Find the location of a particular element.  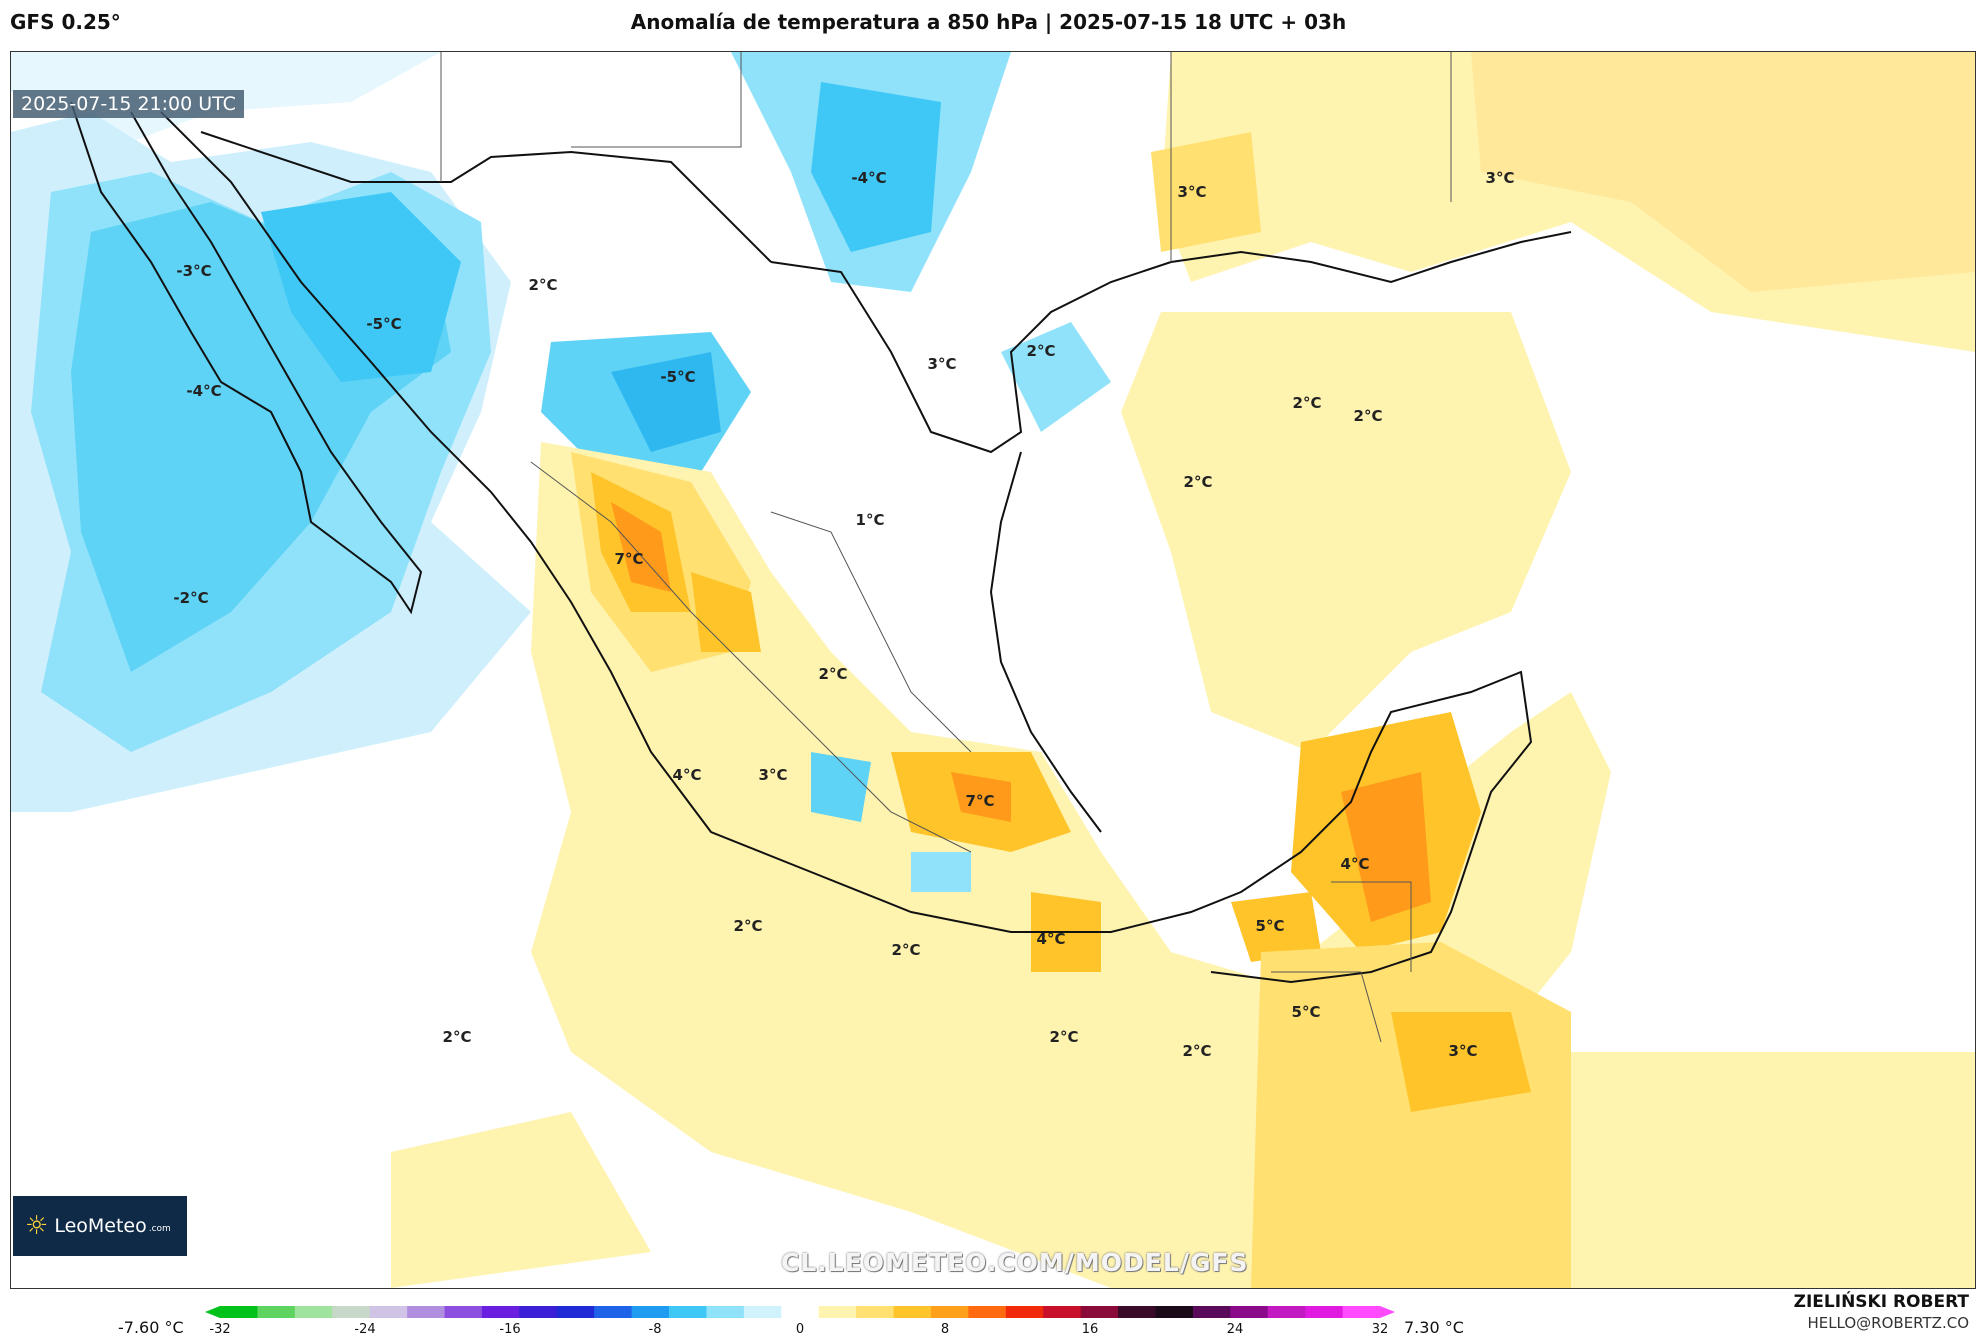

isotherm-label: -3°C is located at coordinates (194, 271).